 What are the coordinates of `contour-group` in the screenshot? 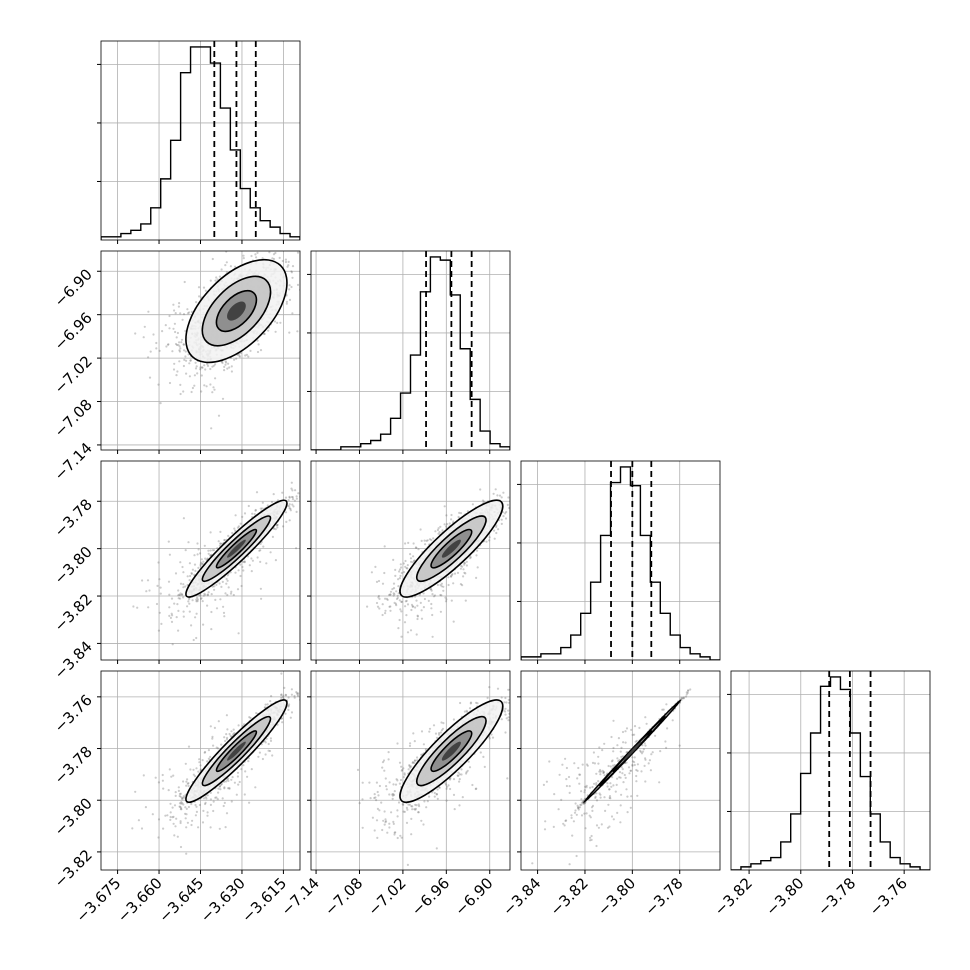 It's located at (236, 548).